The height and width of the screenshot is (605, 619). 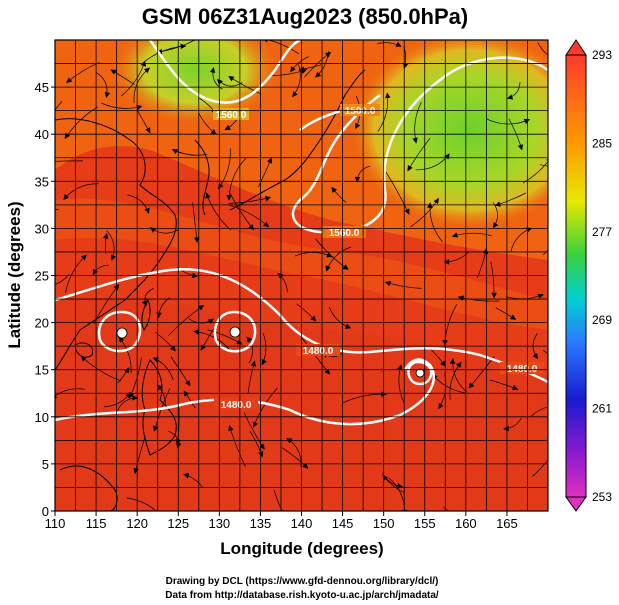 What do you see at coordinates (42, 181) in the screenshot?
I see `y-tick-label: 35` at bounding box center [42, 181].